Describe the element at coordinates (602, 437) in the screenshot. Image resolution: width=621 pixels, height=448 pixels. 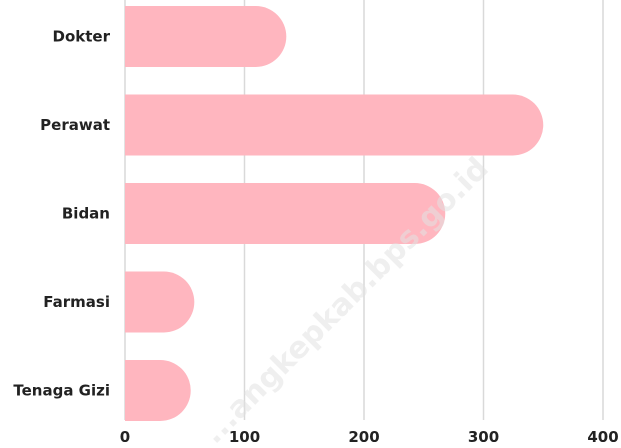
I see `x-tick-label: 400` at that location.